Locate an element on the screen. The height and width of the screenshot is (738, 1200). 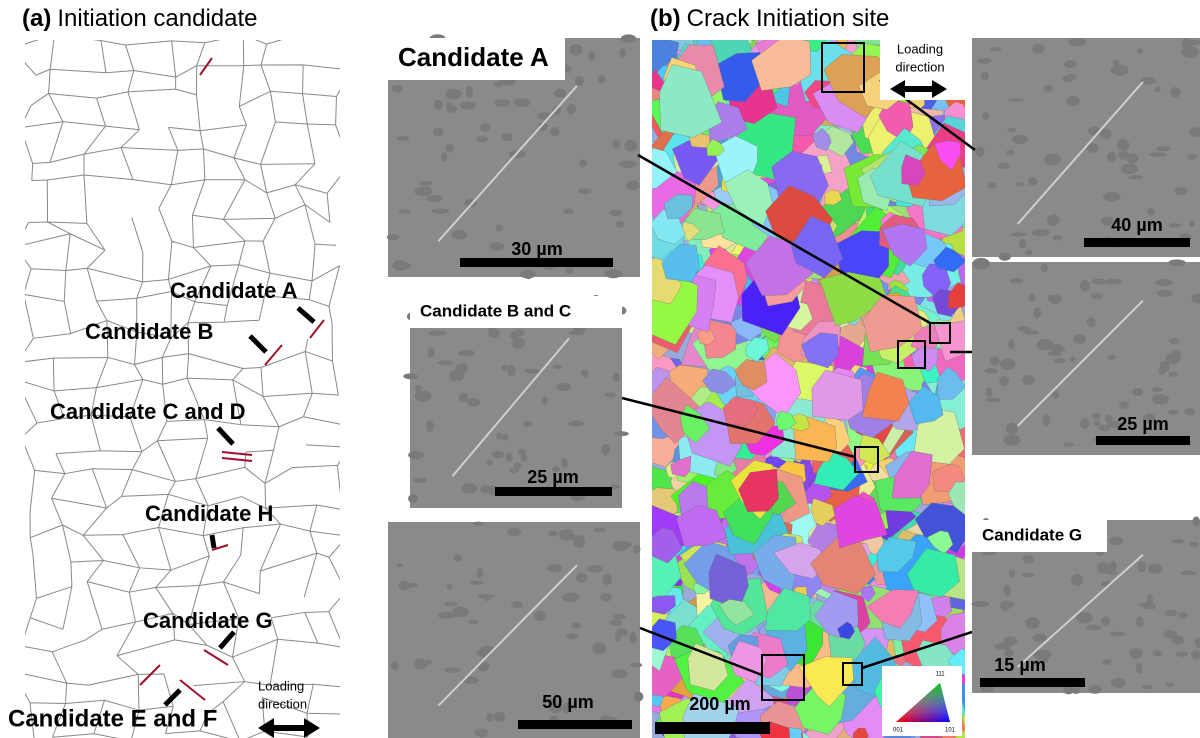
inset-title: Candidate G is located at coordinates (1032, 534).